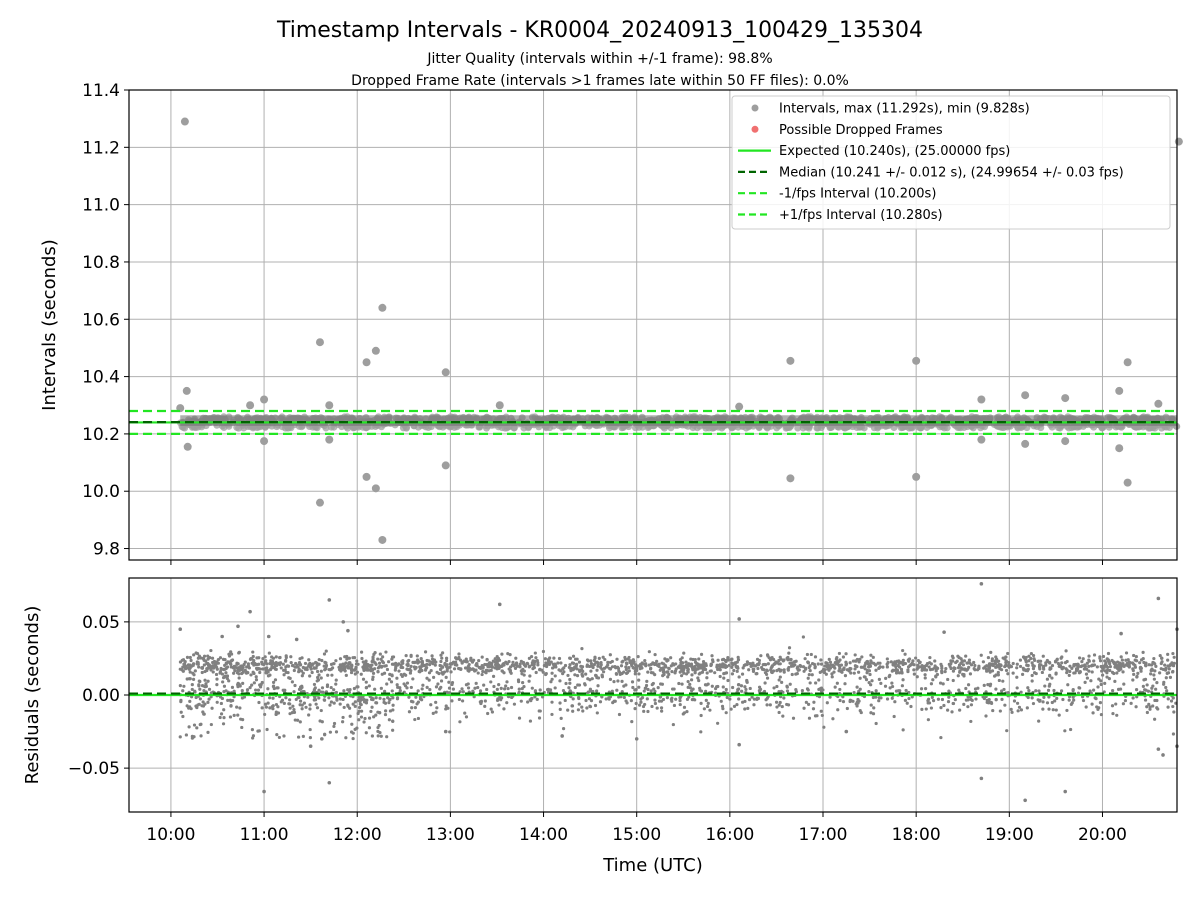 The height and width of the screenshot is (900, 1200). Describe the element at coordinates (846, 731) in the screenshot. I see `residual-outlier-point` at that location.